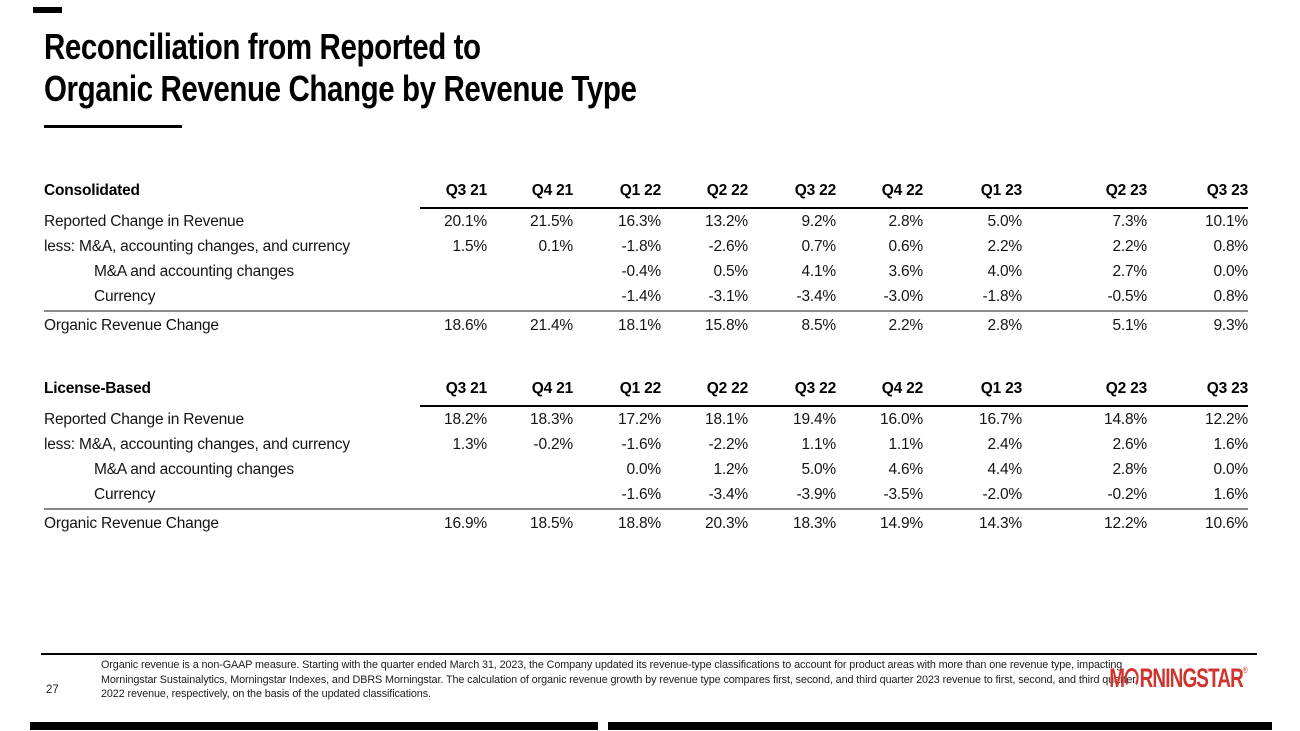  Describe the element at coordinates (905, 469) in the screenshot. I see `value-cell: 4.6%` at that location.